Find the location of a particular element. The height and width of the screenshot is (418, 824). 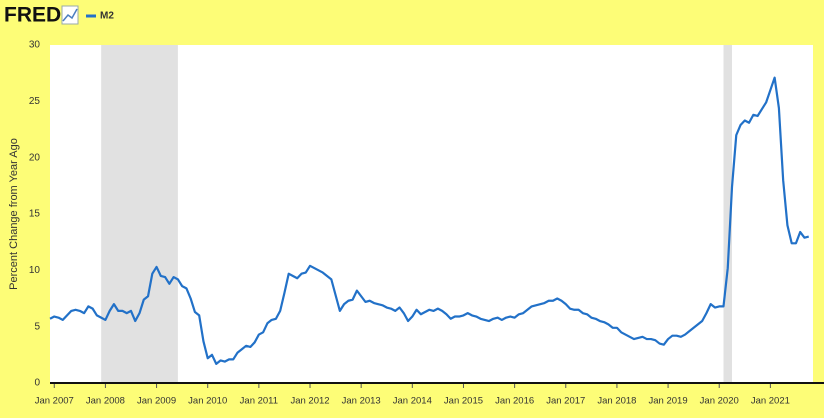

logo-icon is located at coordinates (70, 15).